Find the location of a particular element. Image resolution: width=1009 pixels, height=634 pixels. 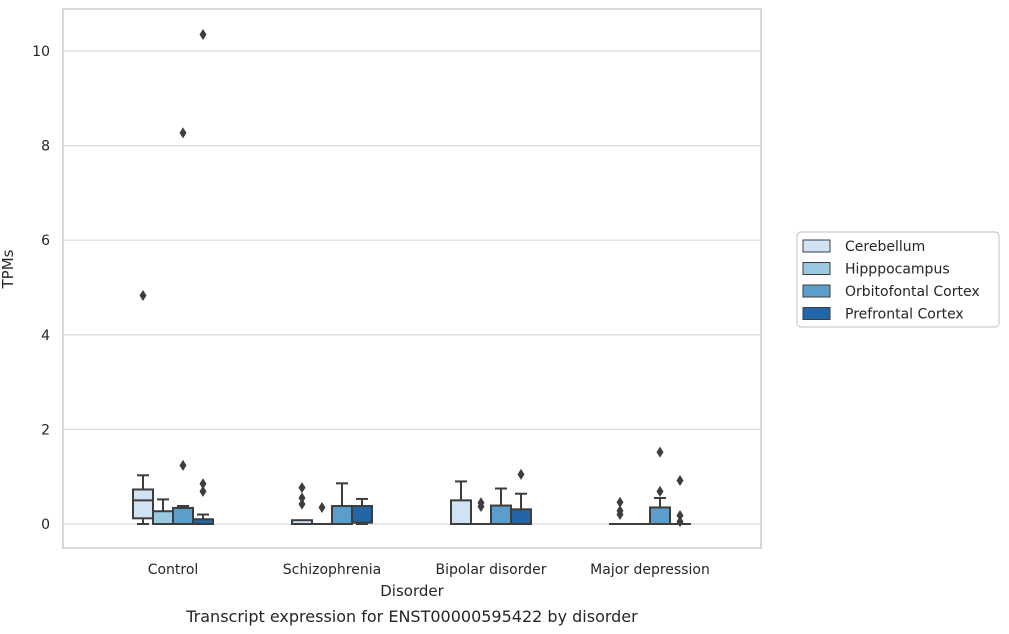

x-axis-label: Disorder is located at coordinates (412, 591).